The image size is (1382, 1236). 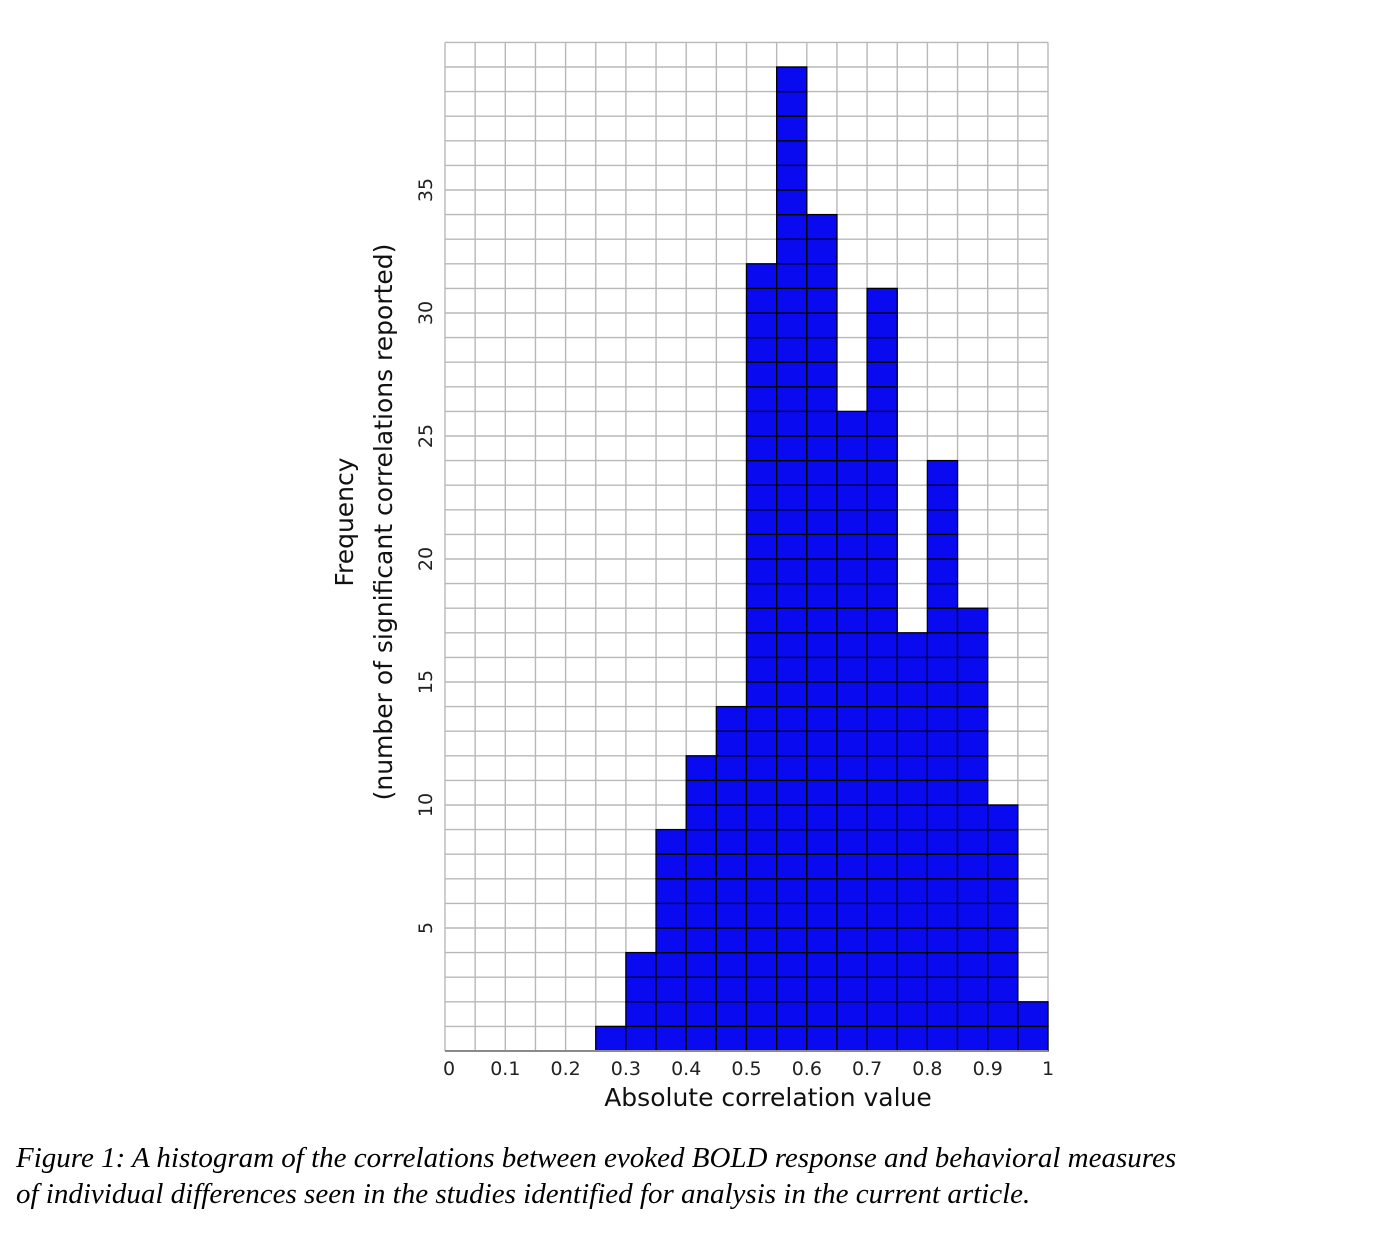 What do you see at coordinates (867, 1069) in the screenshot?
I see `x-tick-label: 0.7` at bounding box center [867, 1069].